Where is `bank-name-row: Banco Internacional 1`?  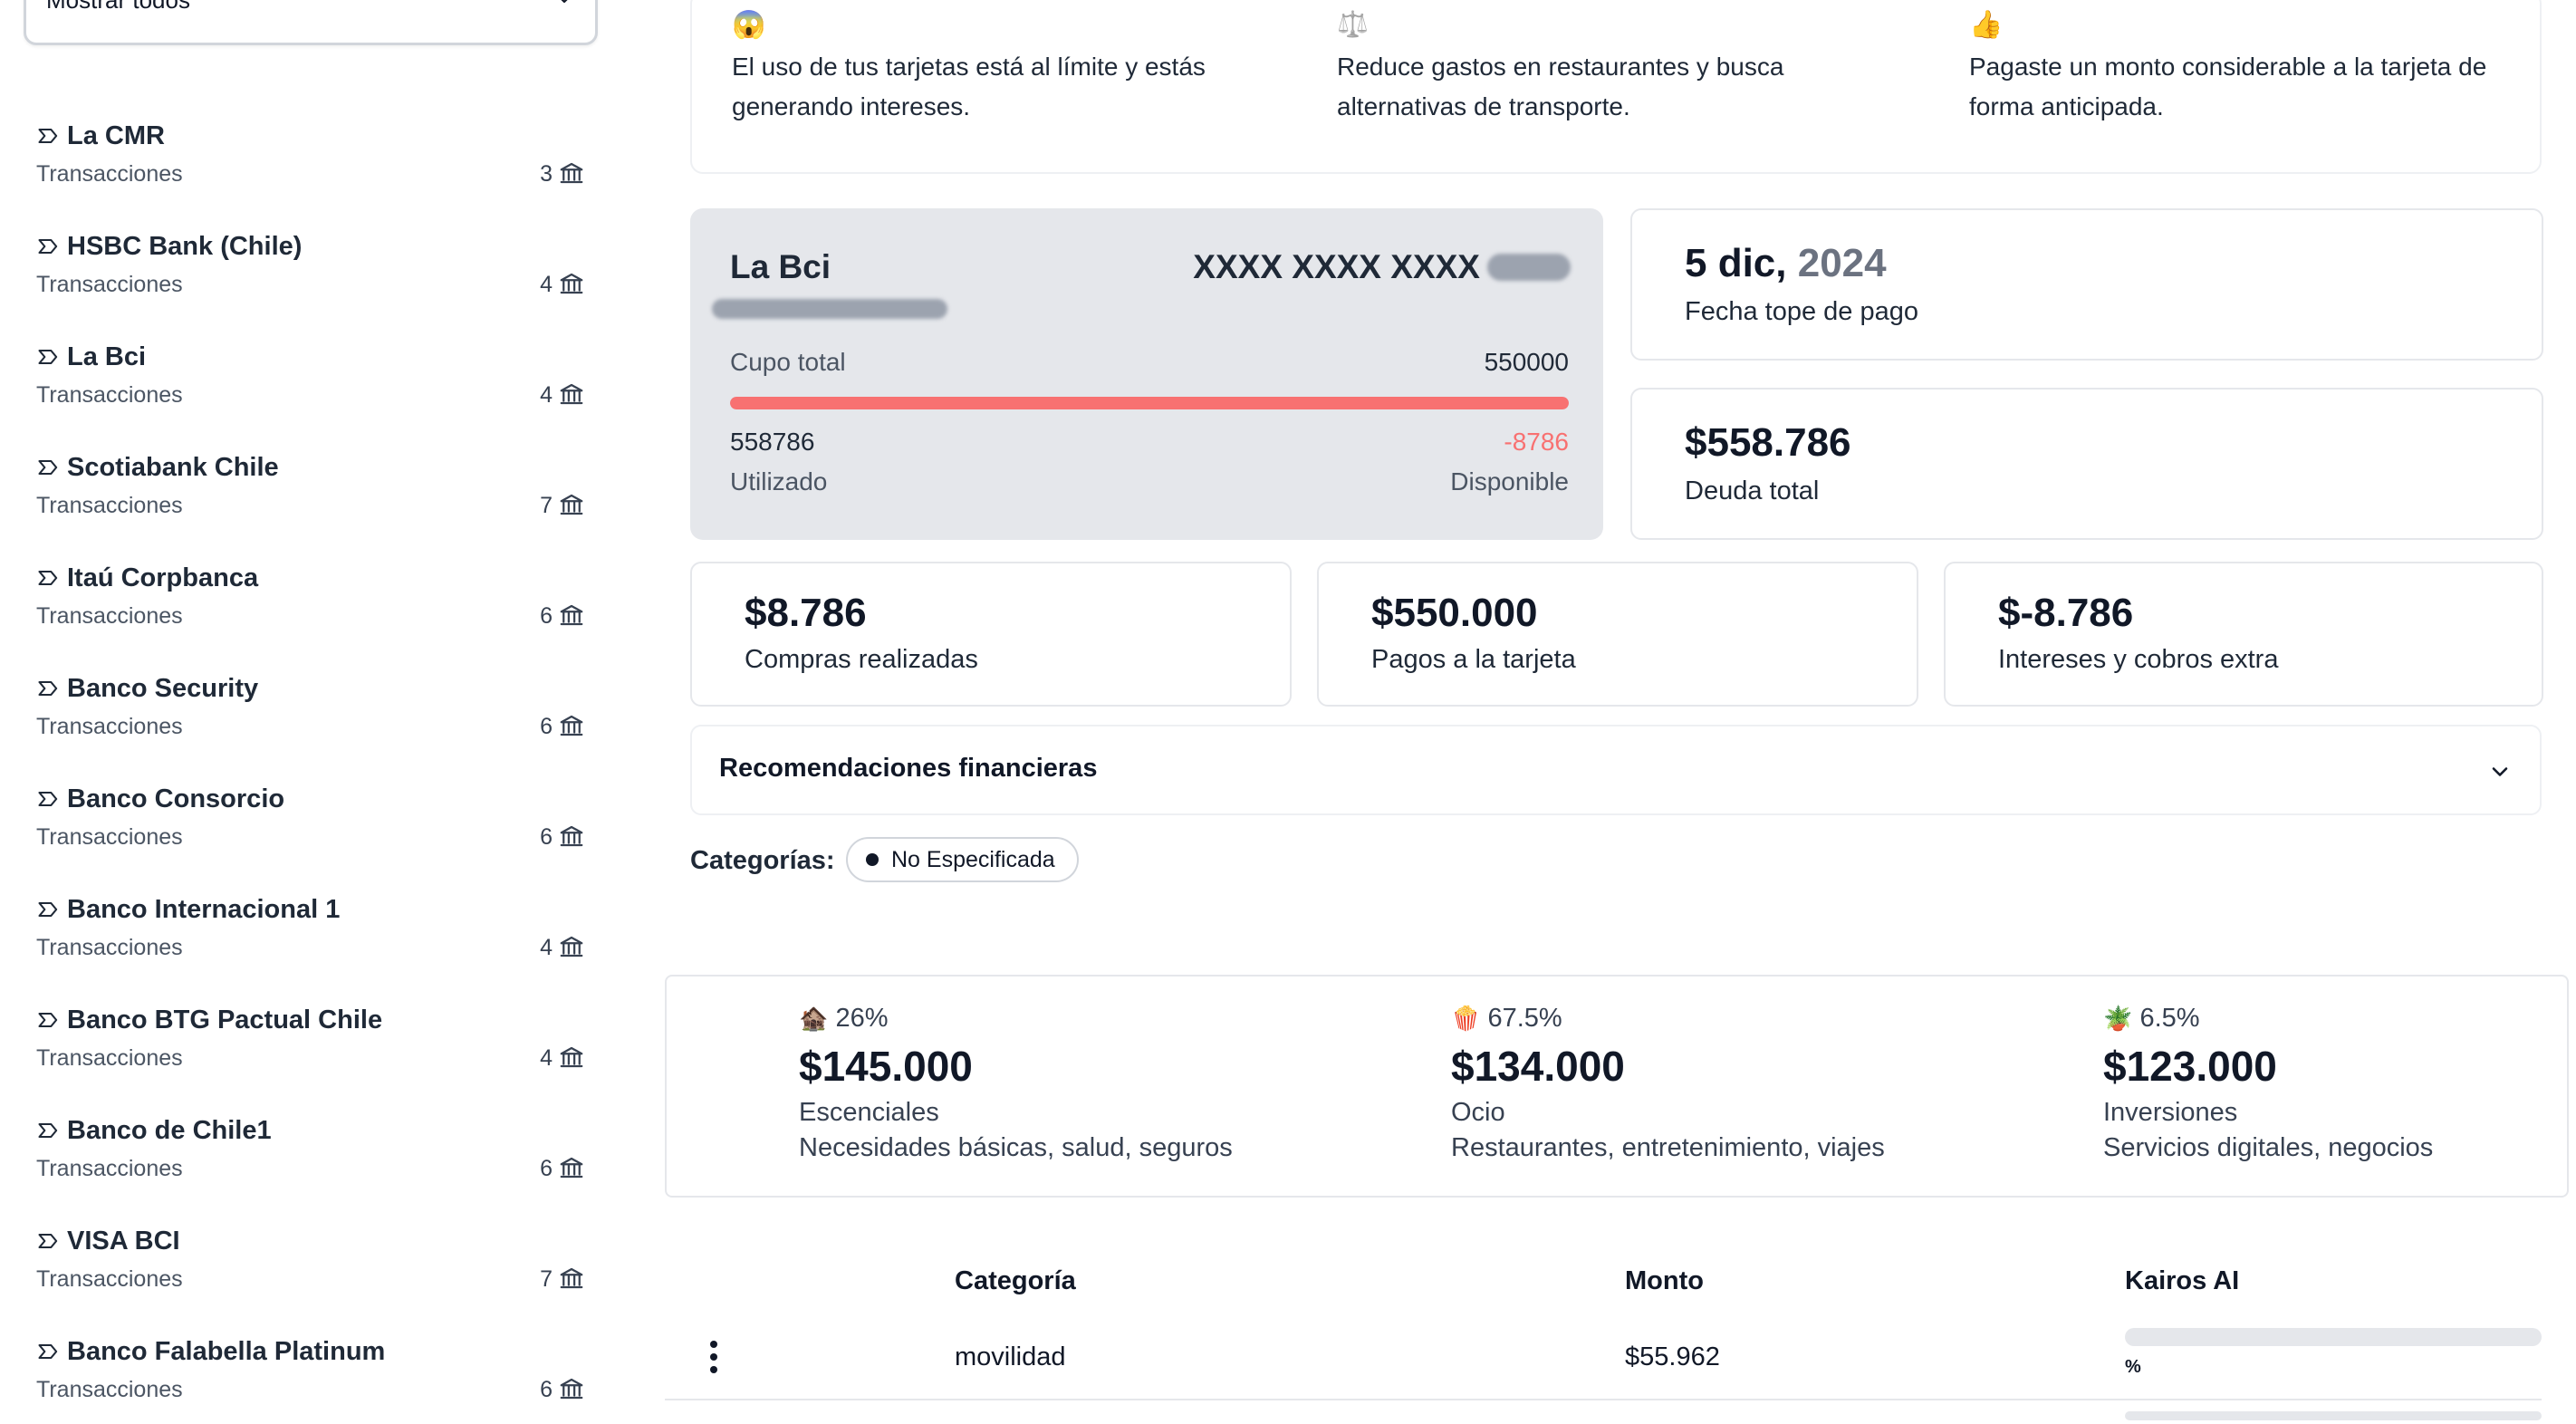
bank-name-row: Banco Internacional 1 is located at coordinates (188, 910).